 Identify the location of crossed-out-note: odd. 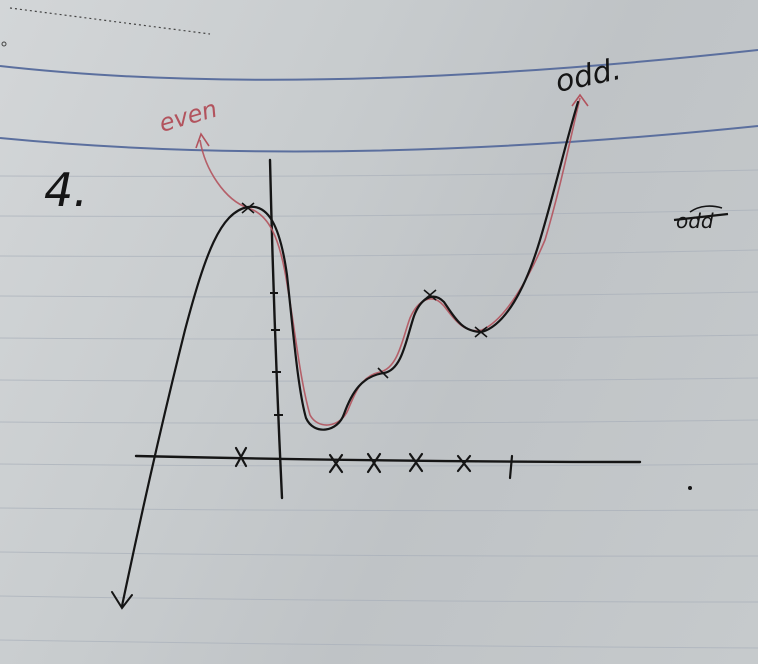
(701, 219).